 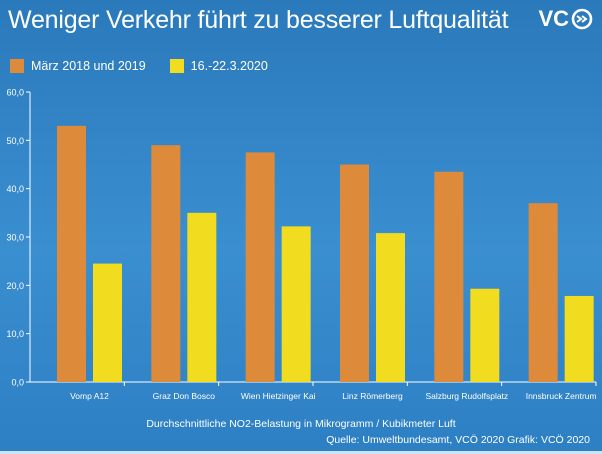 I want to click on legend-item-series-2: 16.-22.3.2020, so click(x=218, y=66).